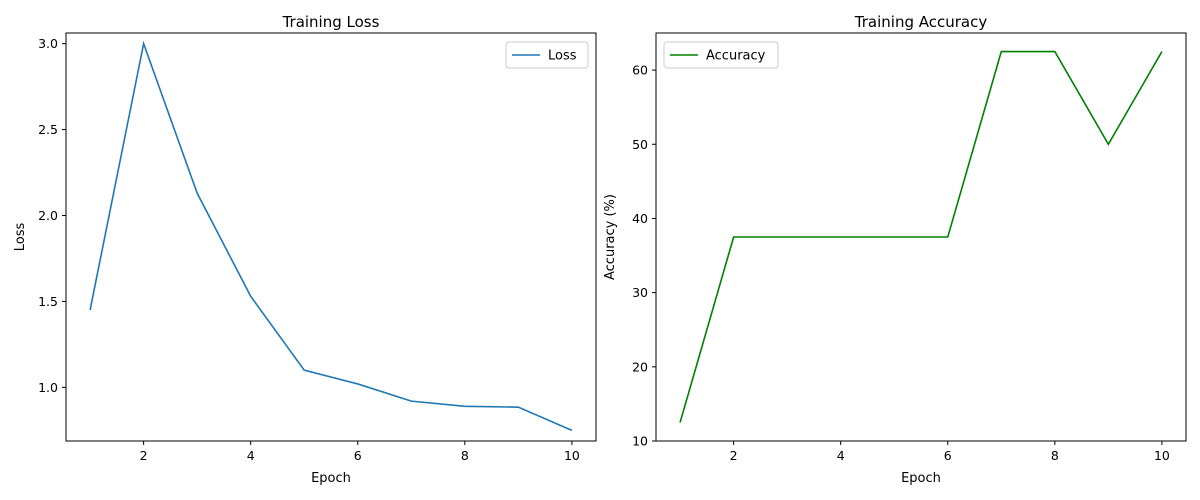 This screenshot has height=500, width=1200. What do you see at coordinates (921, 478) in the screenshot?
I see `accuracy-x-axis-label: Epoch` at bounding box center [921, 478].